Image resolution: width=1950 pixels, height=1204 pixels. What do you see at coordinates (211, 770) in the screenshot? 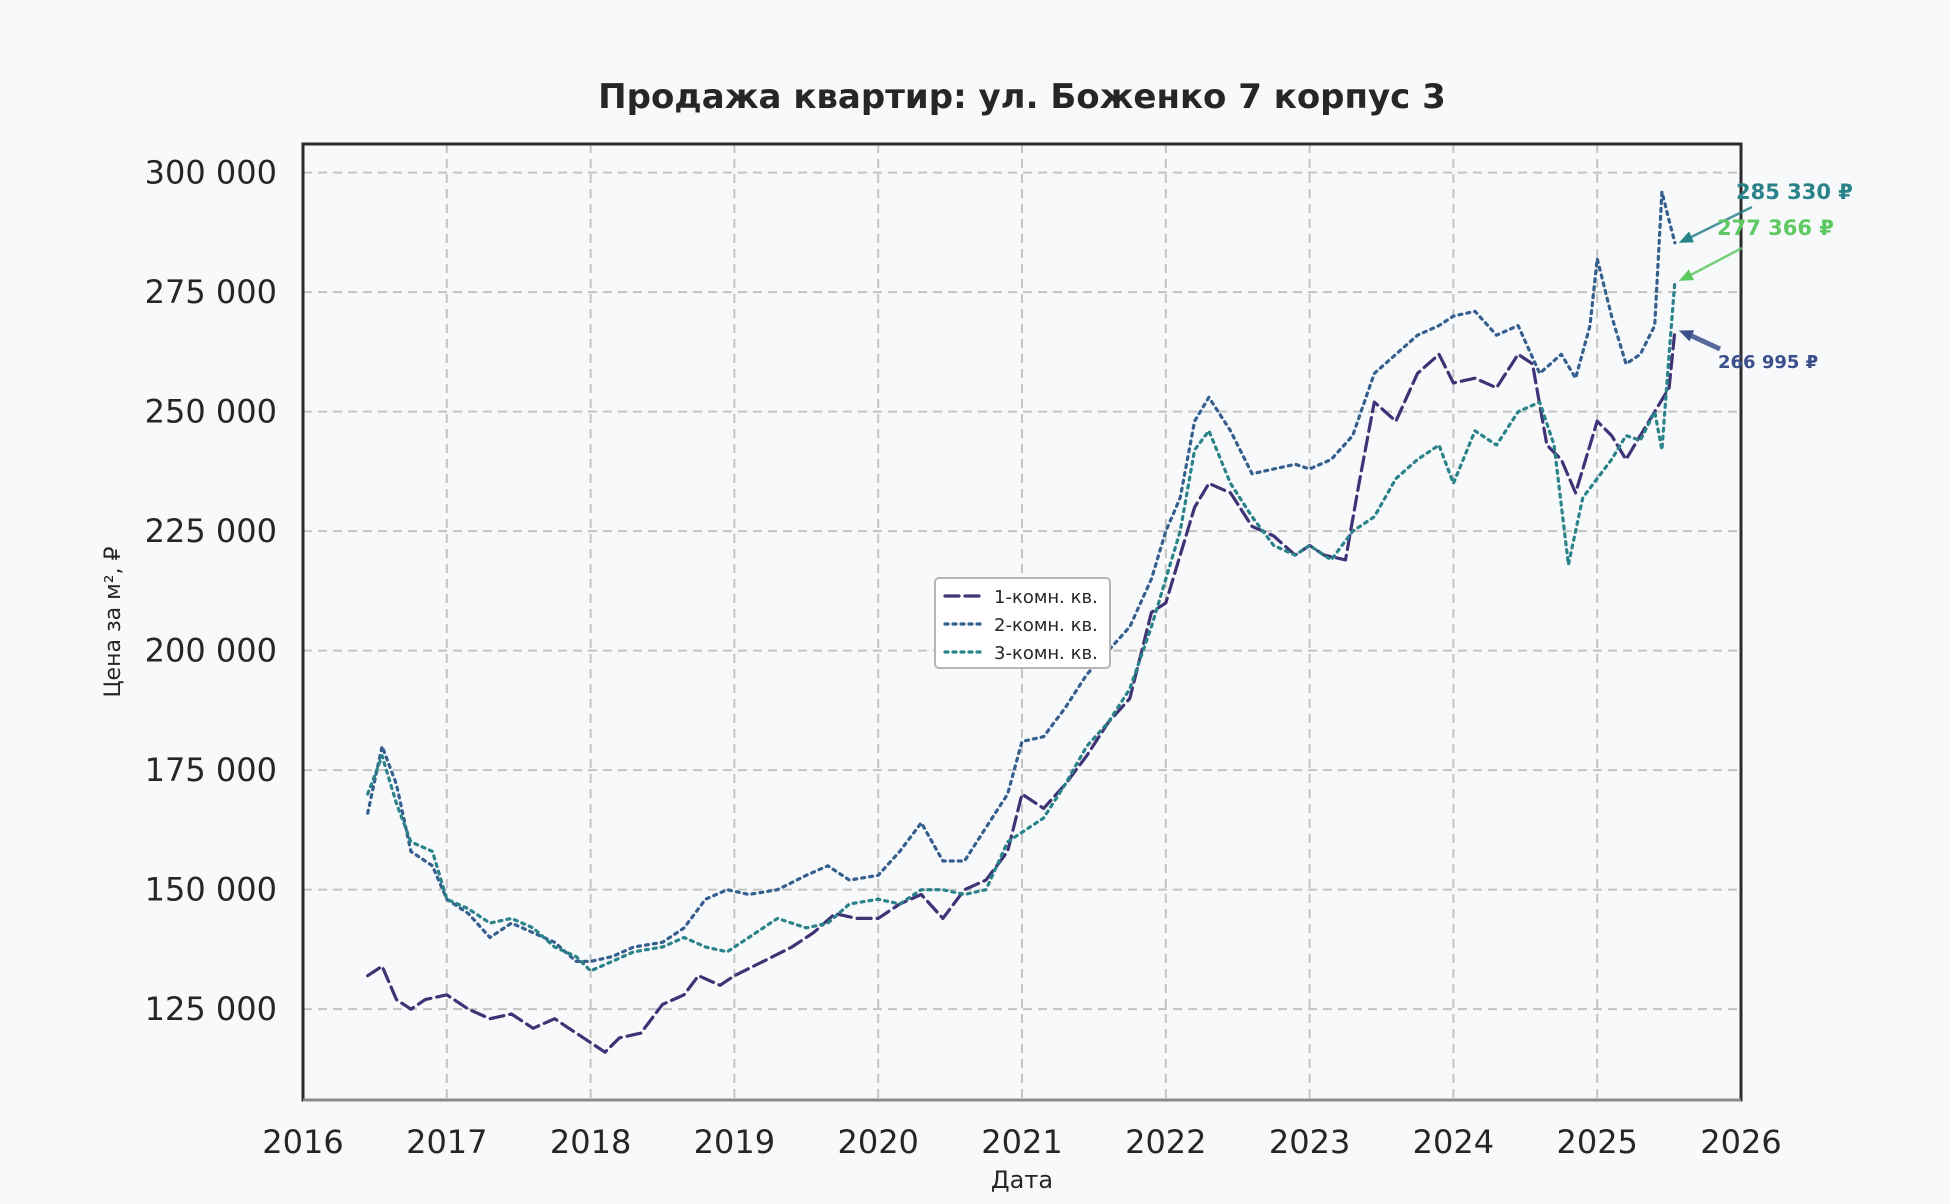
I see `y-tick-label: 175 000` at bounding box center [211, 770].